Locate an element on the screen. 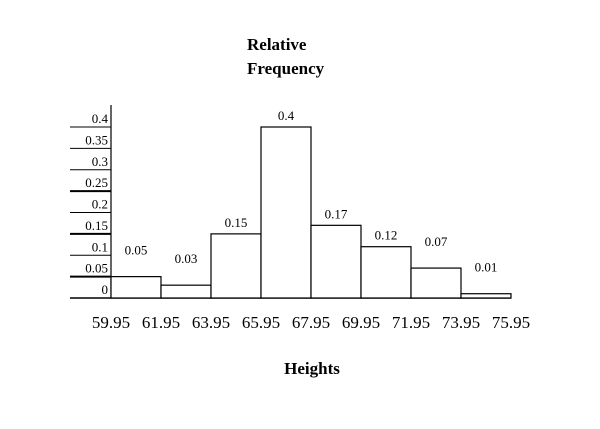 Image resolution: width=600 pixels, height=429 pixels. x-axis-label: Heights is located at coordinates (312, 368).